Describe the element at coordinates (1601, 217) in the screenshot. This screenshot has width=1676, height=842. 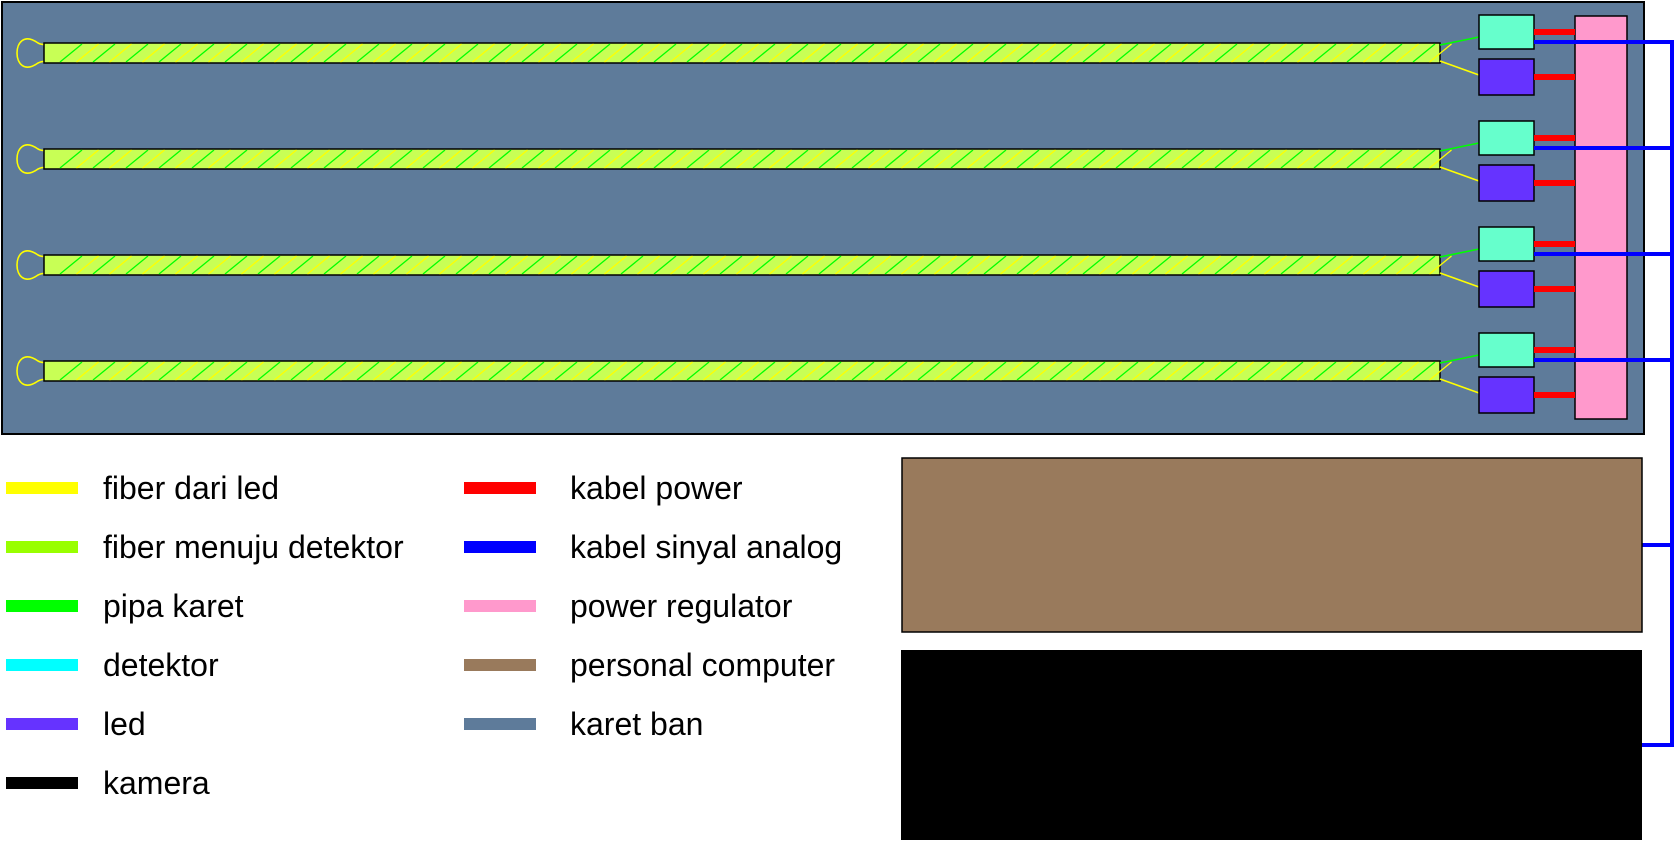
I see `power-regulator` at that location.